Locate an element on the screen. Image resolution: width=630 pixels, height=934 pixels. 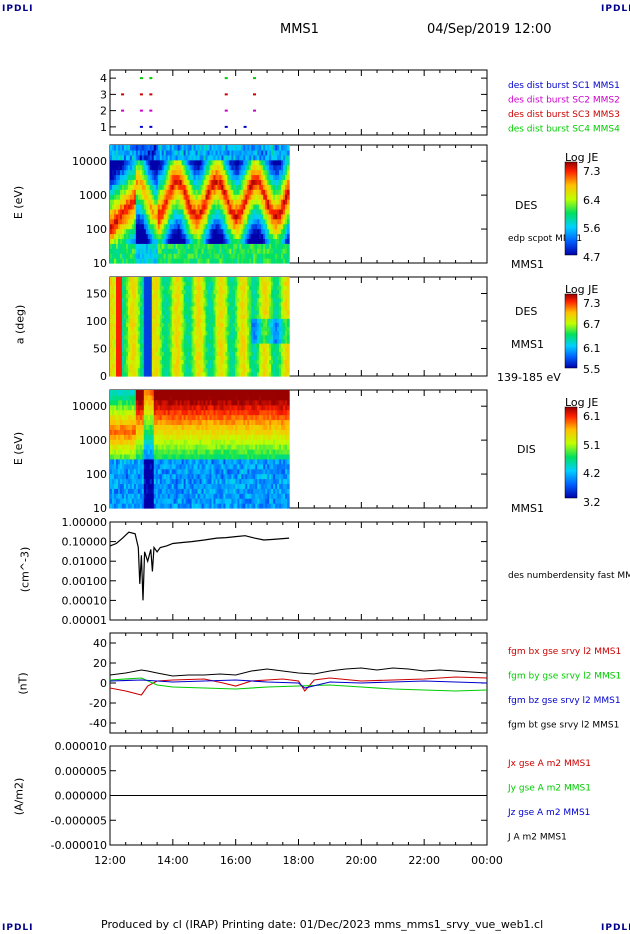
burst-y-tick-label-1: 3 is located at coordinates (103, 94).